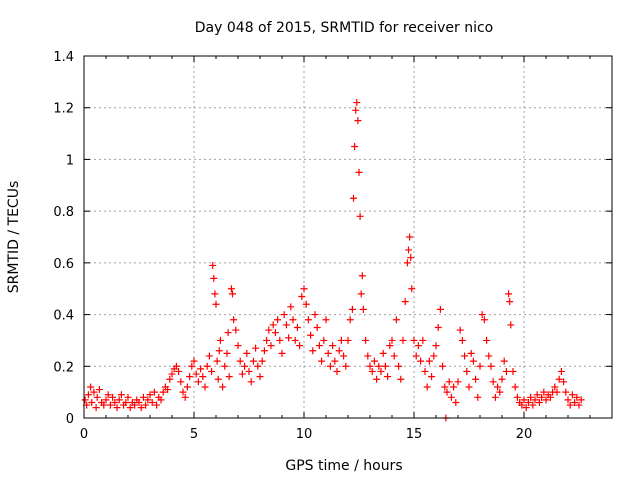  Describe the element at coordinates (70, 160) in the screenshot. I see `y-tick-label: 1` at that location.